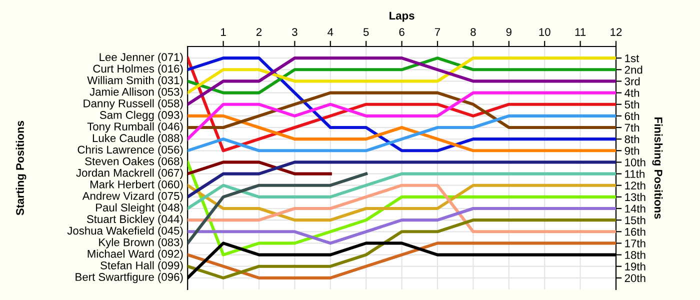  I want to click on y-tick-label: 10th, so click(635, 162).